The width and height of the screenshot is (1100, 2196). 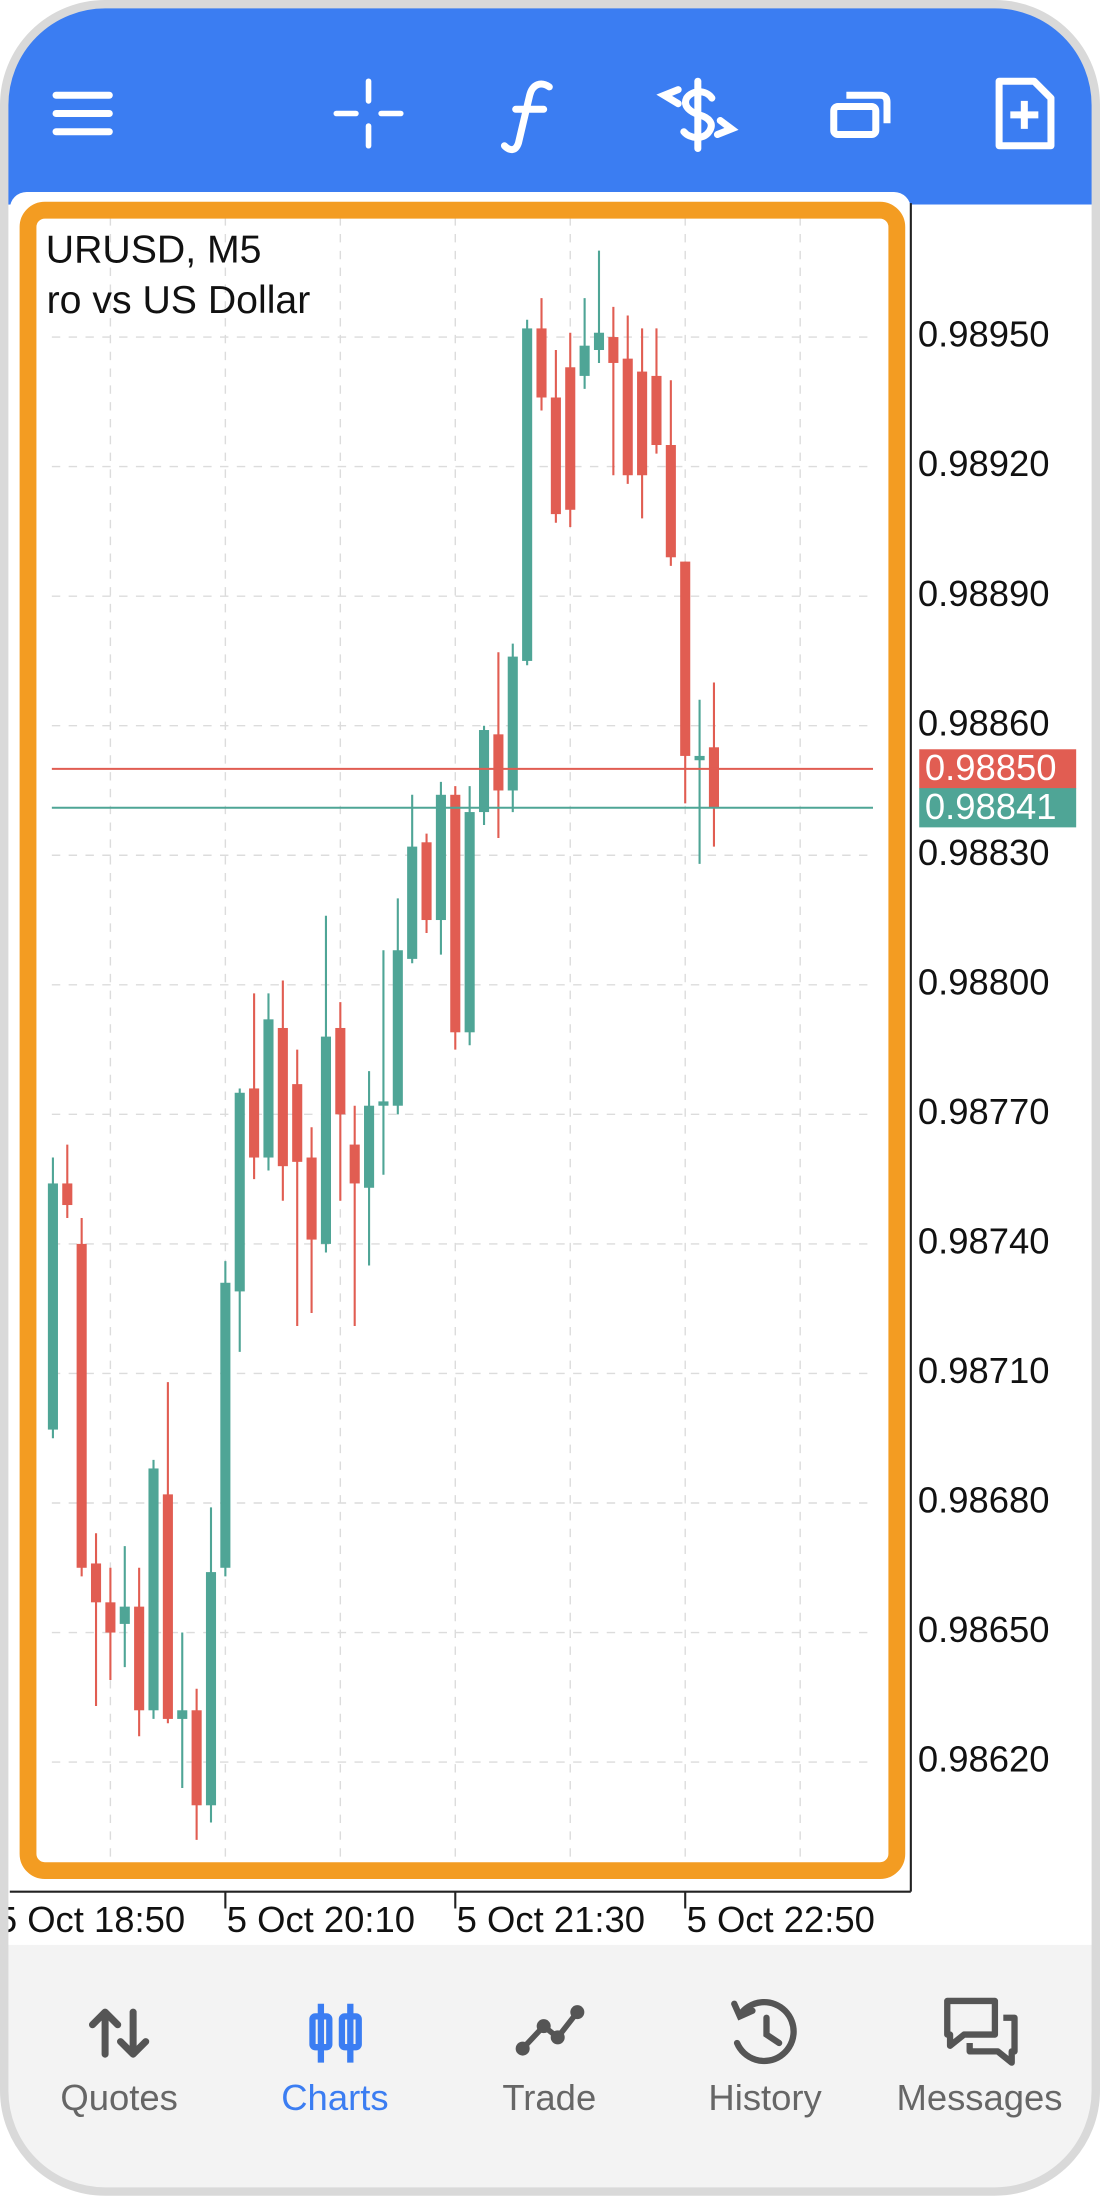 What do you see at coordinates (368, 113) in the screenshot?
I see `crosshair-icon` at bounding box center [368, 113].